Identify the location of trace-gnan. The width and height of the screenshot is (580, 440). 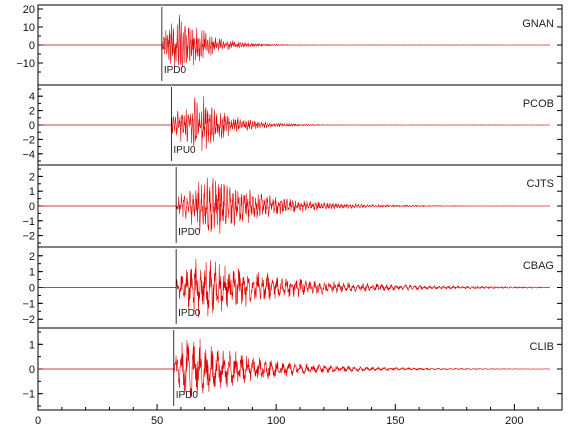
(356, 41).